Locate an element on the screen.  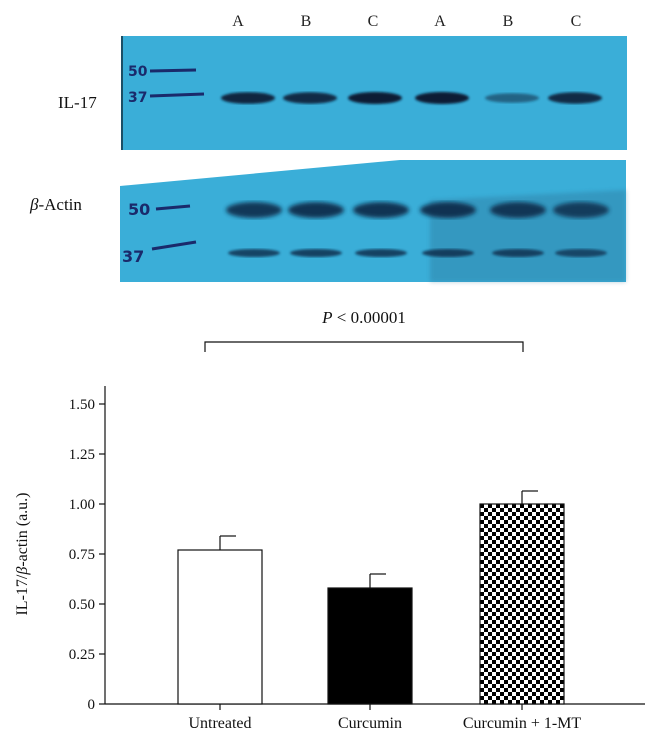
y-tick-label: 0.75 is located at coordinates (82, 555).